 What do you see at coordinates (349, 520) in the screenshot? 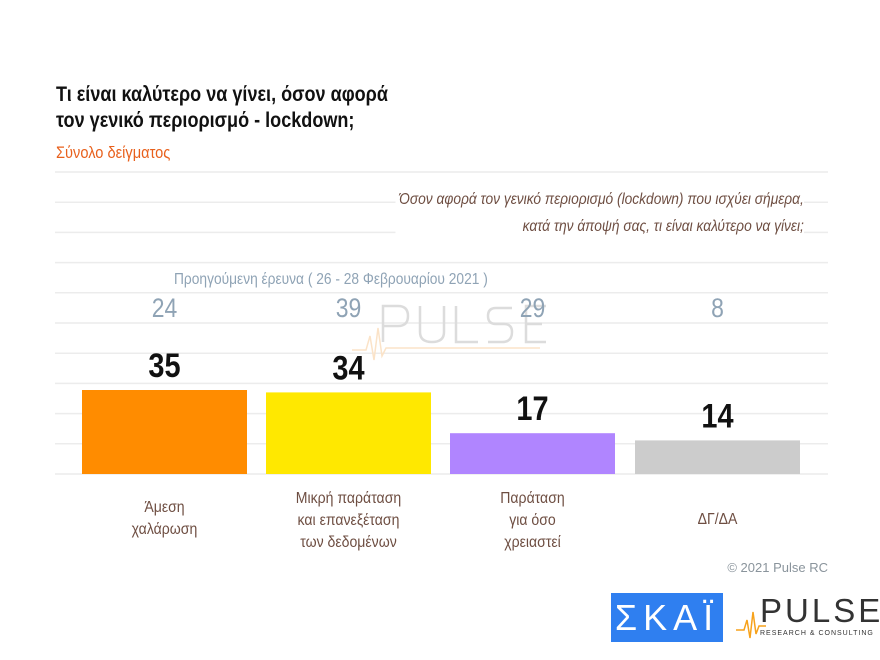
I see `category-label: και επανεξέταση` at bounding box center [349, 520].